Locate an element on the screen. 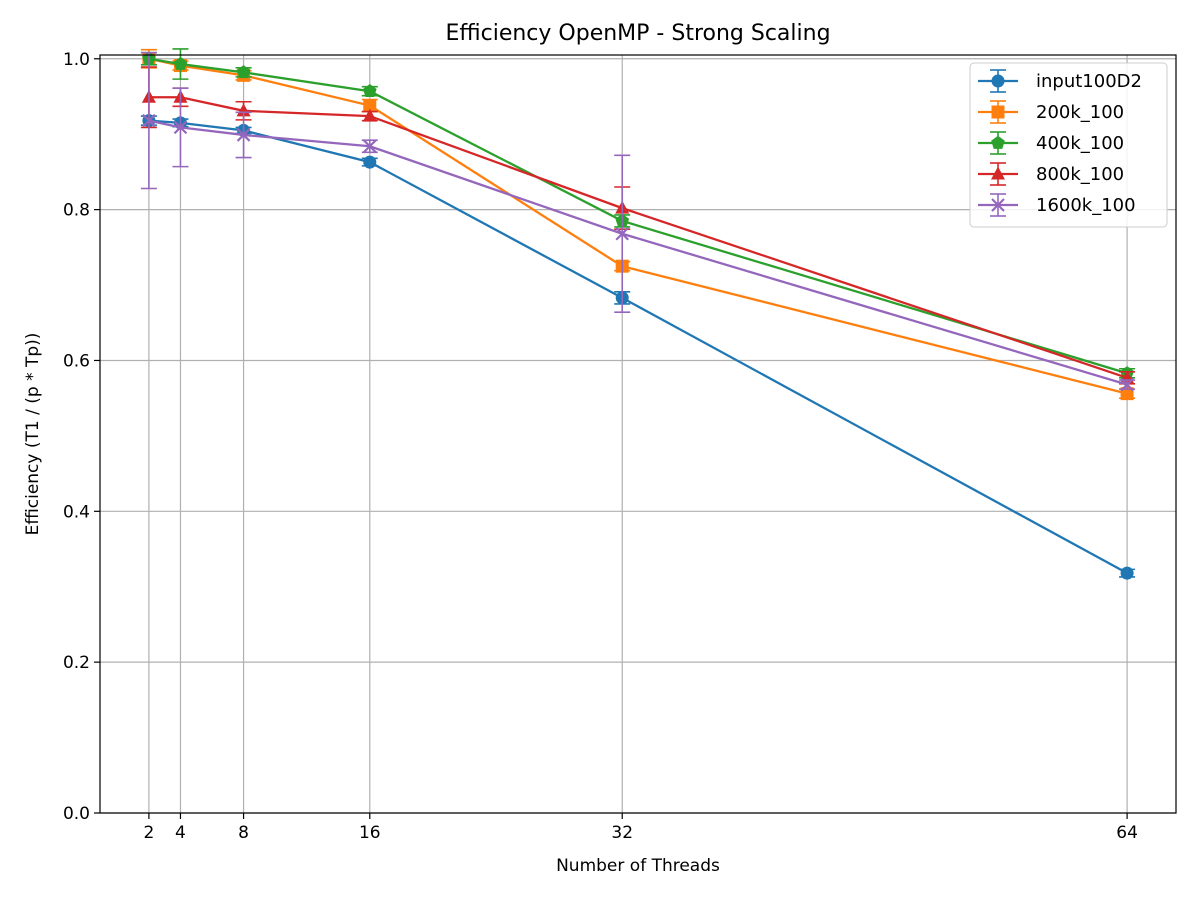  legend-box is located at coordinates (1068, 145).